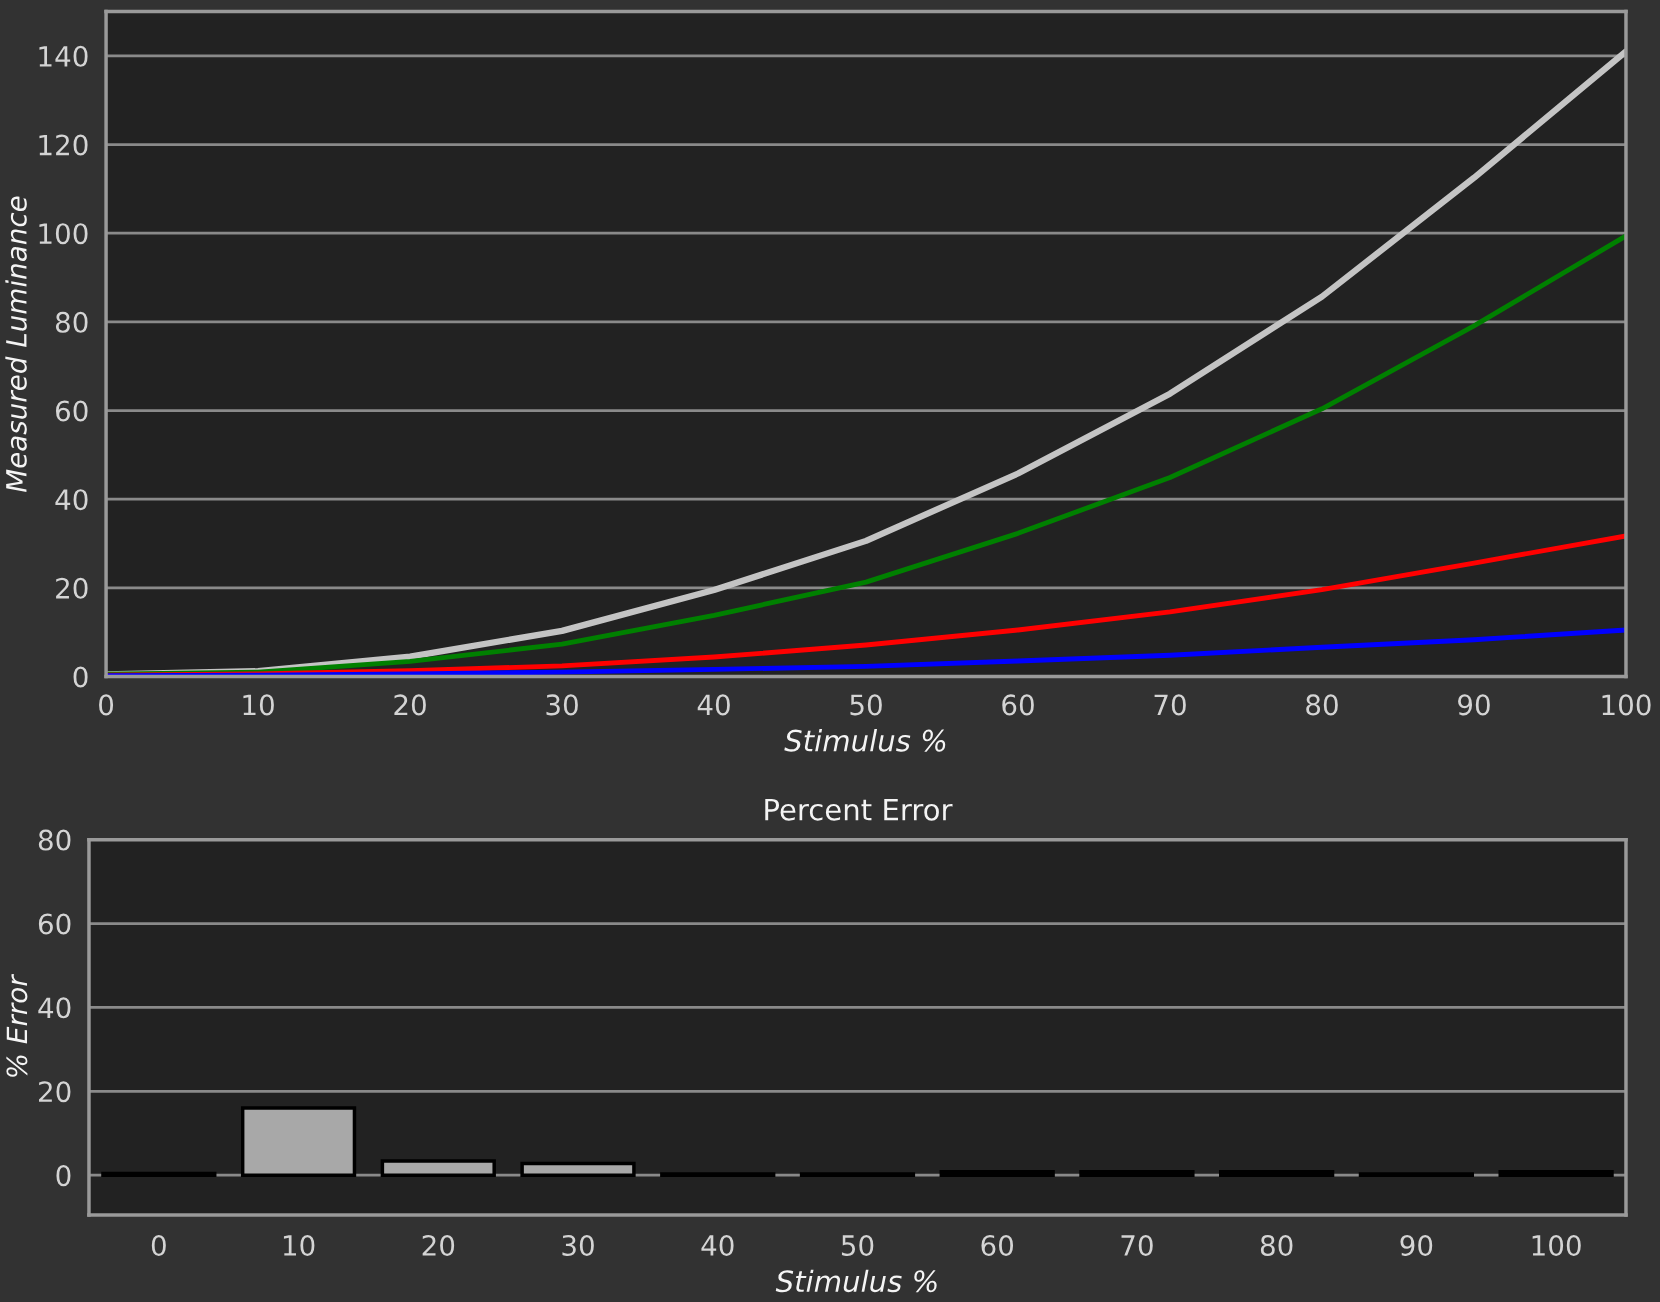 The height and width of the screenshot is (1302, 1660). Describe the element at coordinates (859, 809) in the screenshot. I see `chart-title: Percent Error` at that location.